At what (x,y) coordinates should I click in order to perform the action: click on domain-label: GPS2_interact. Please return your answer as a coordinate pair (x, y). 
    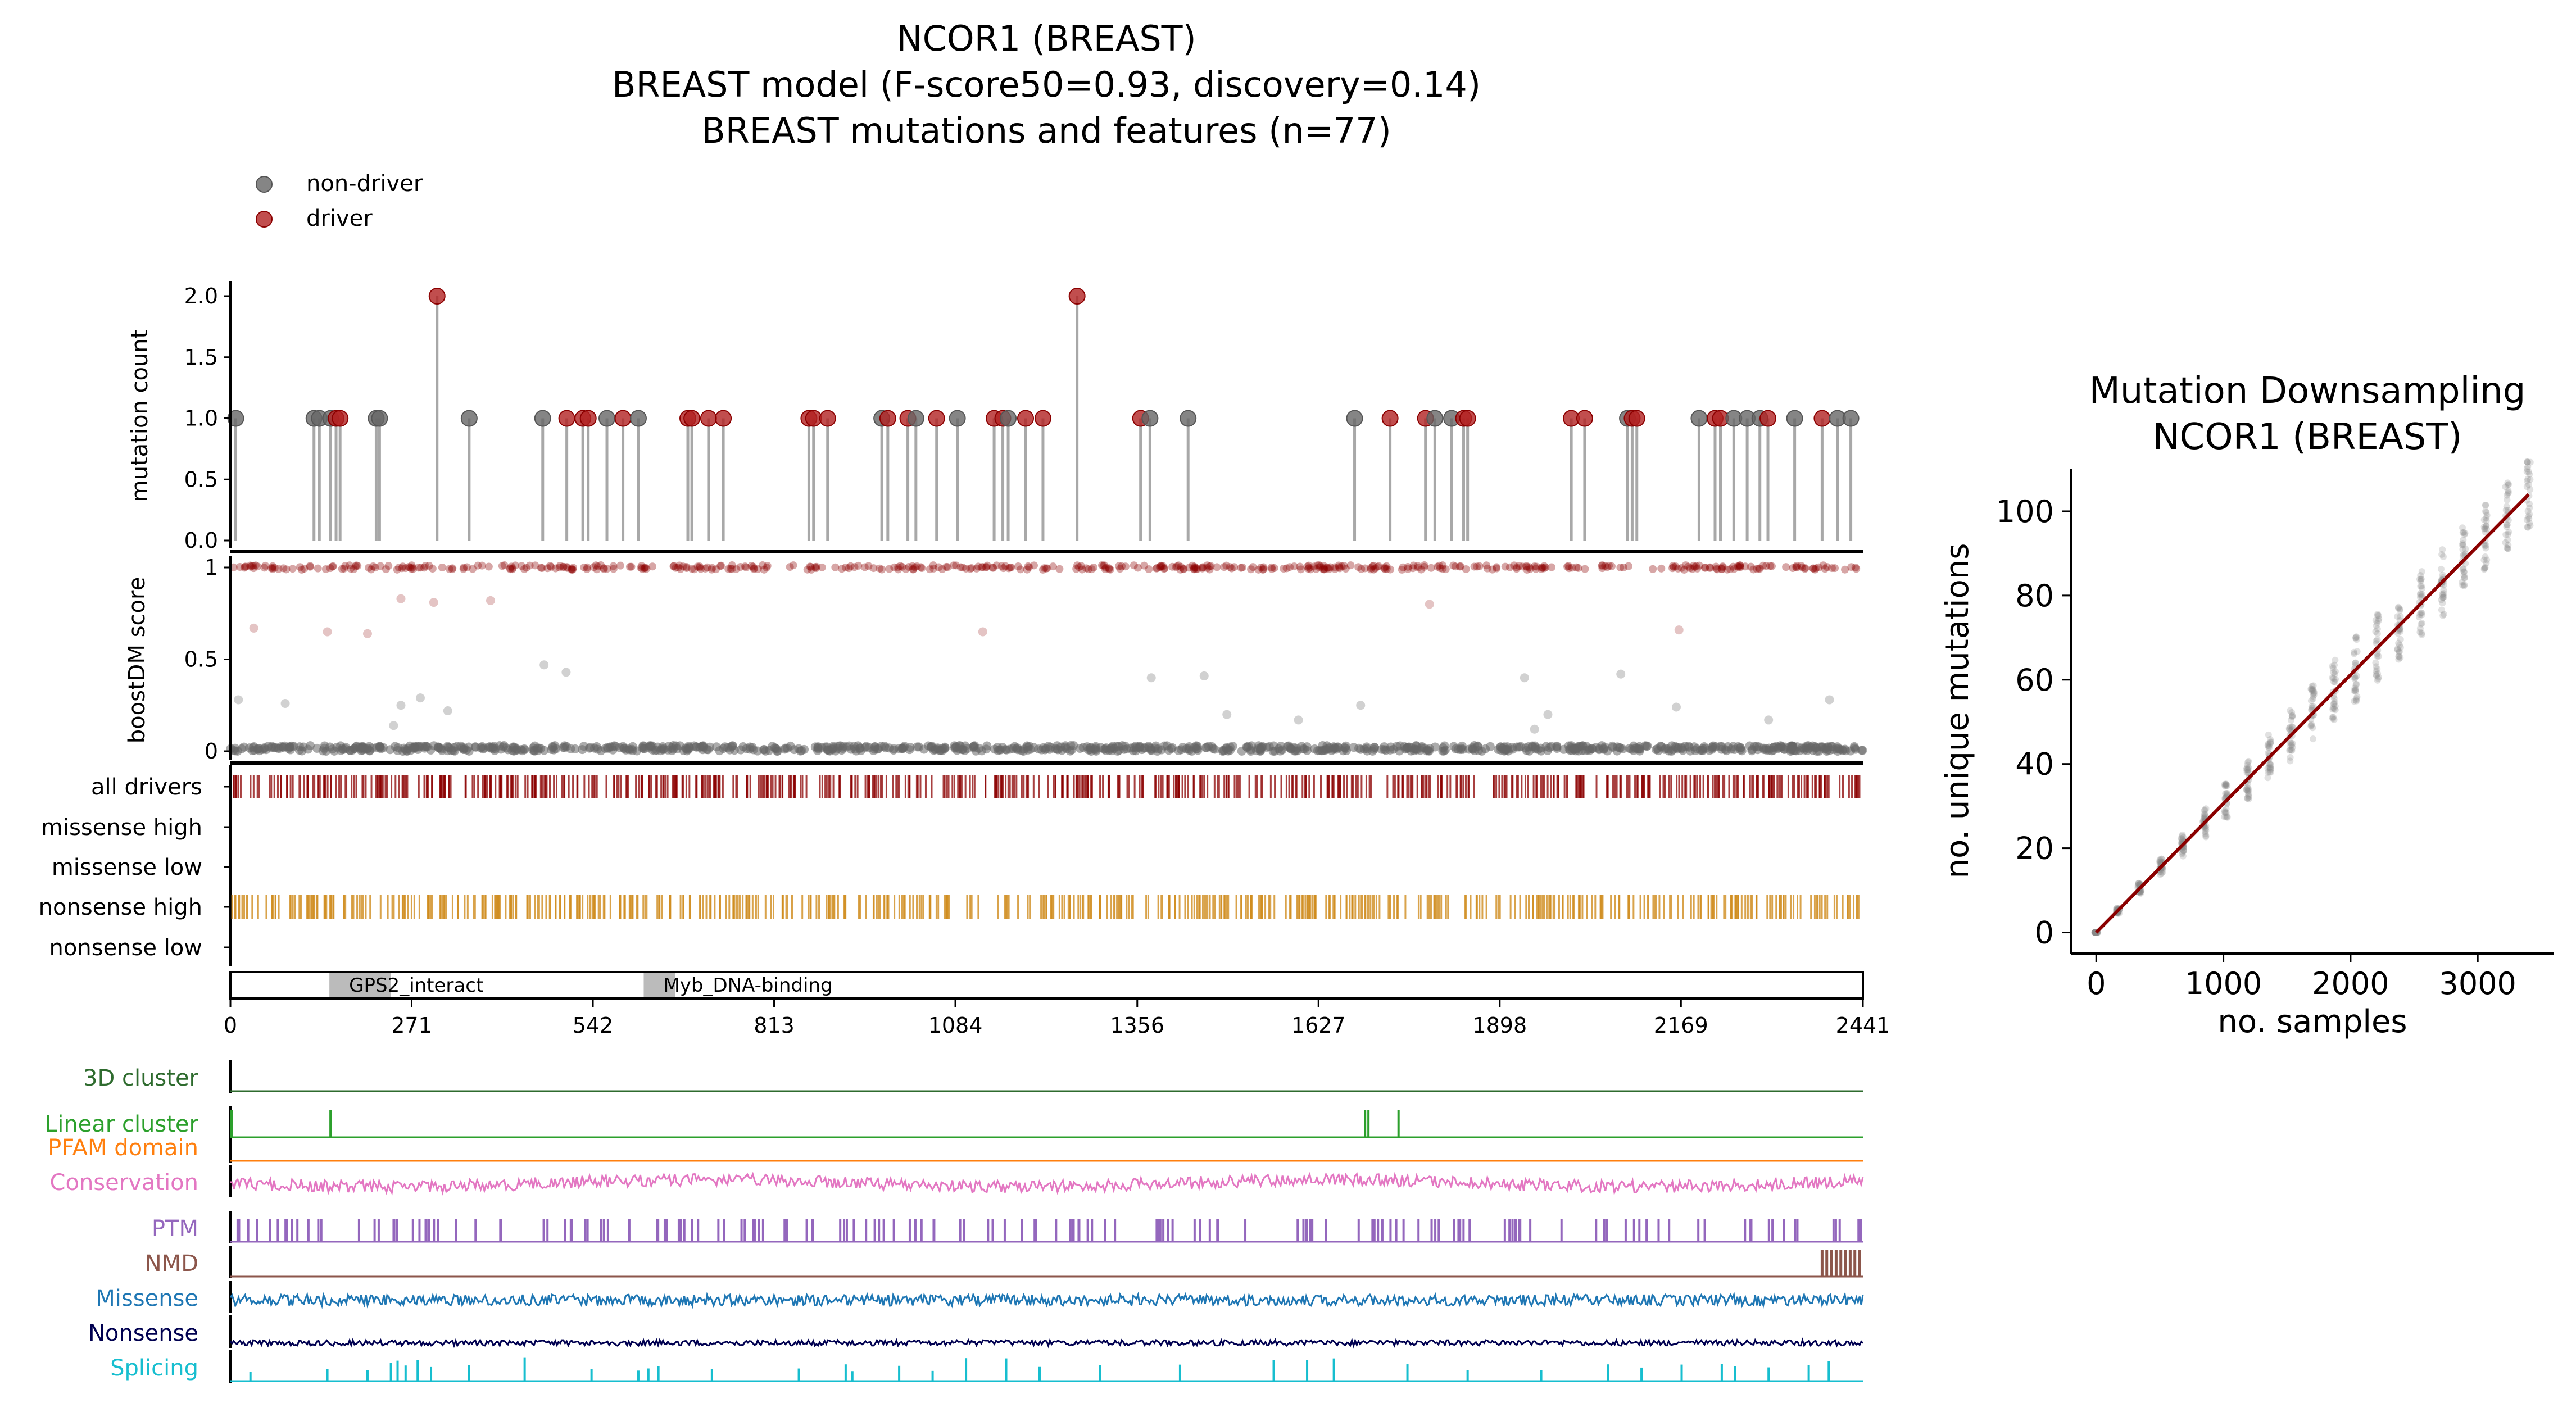
    Looking at the image, I should click on (416, 985).